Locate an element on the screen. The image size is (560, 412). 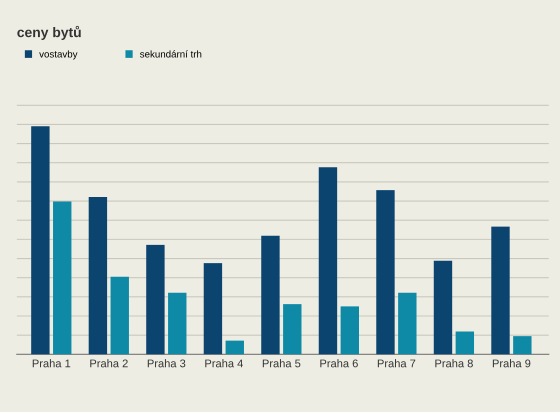
x-tick-label: Praha 7 is located at coordinates (397, 363).